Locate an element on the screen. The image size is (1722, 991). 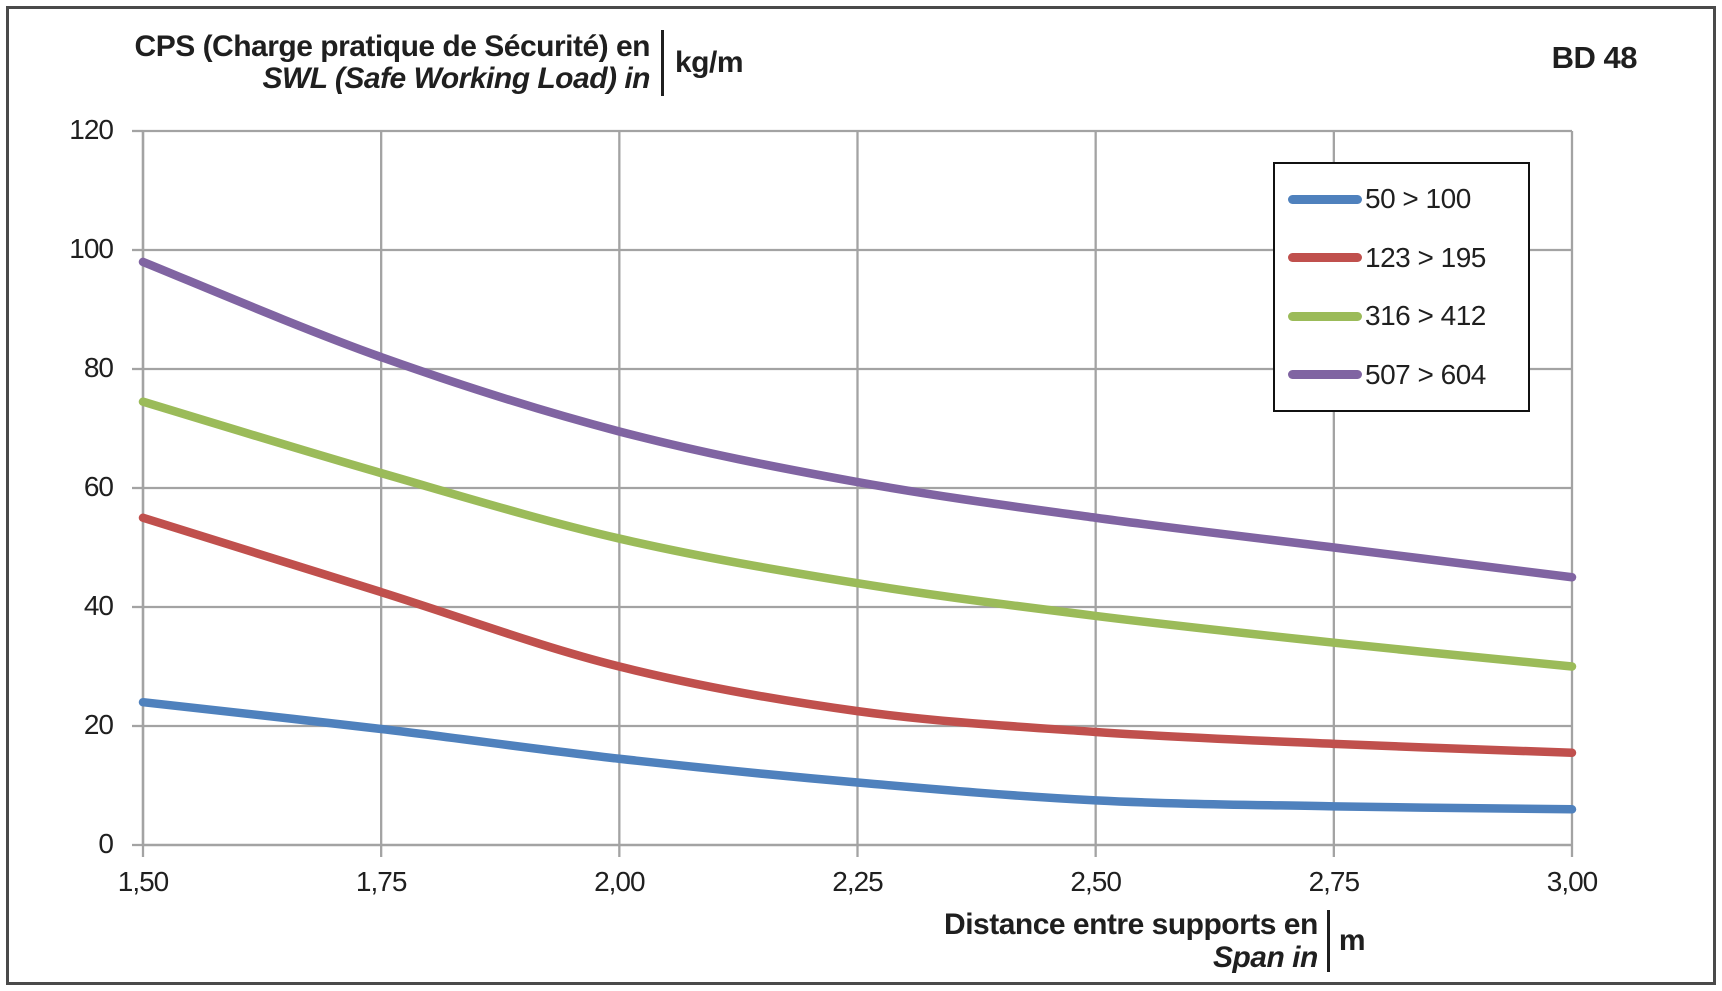
x-tick-label: 2,50 is located at coordinates (1096, 881).